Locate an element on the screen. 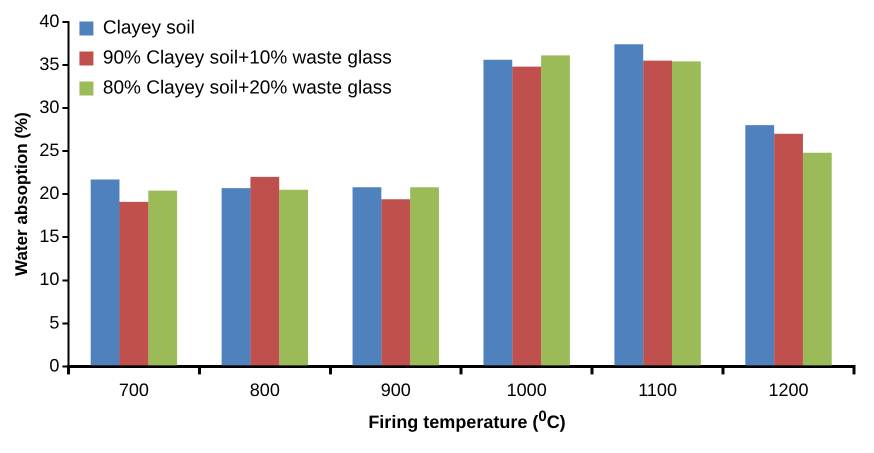  x-tick-label: 900 is located at coordinates (395, 390).